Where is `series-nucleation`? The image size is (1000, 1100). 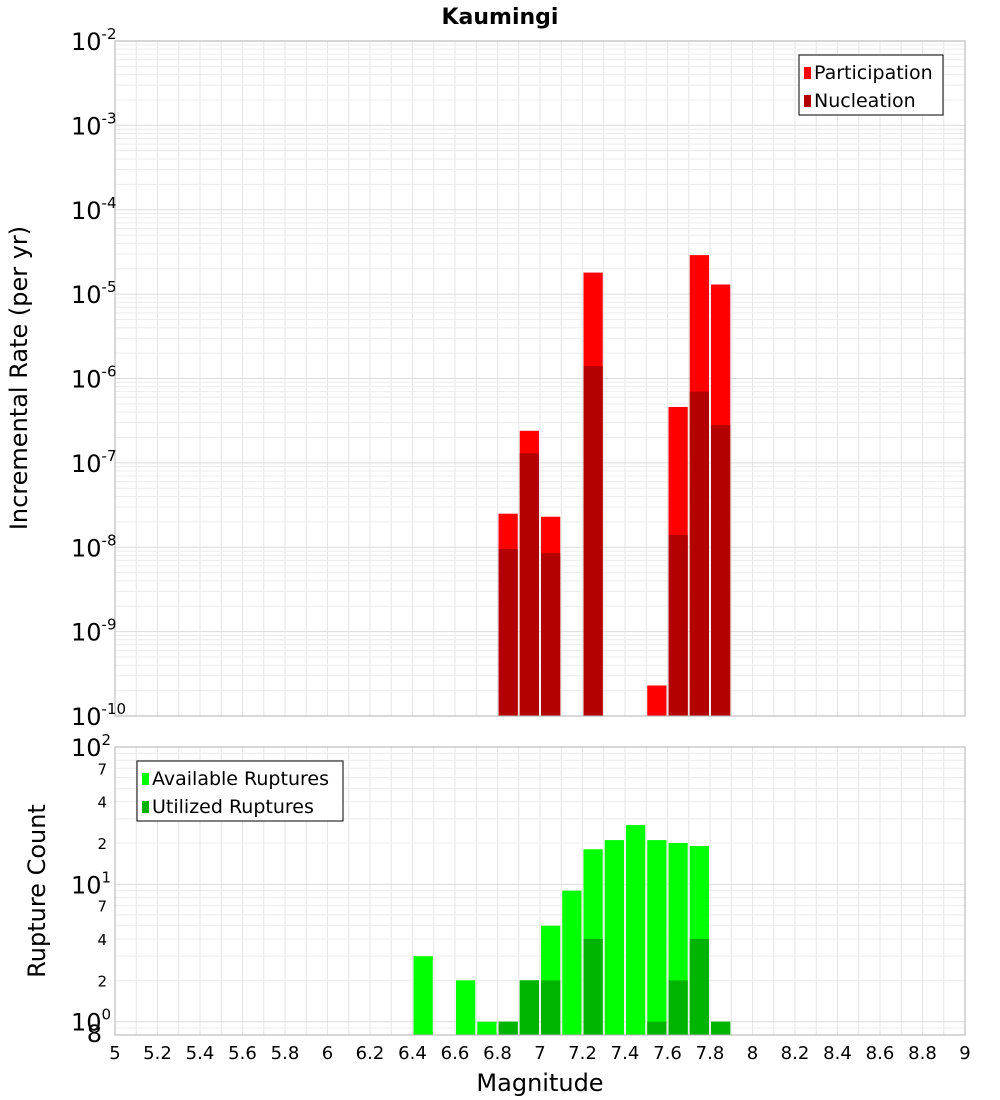
series-nucleation is located at coordinates (614, 541).